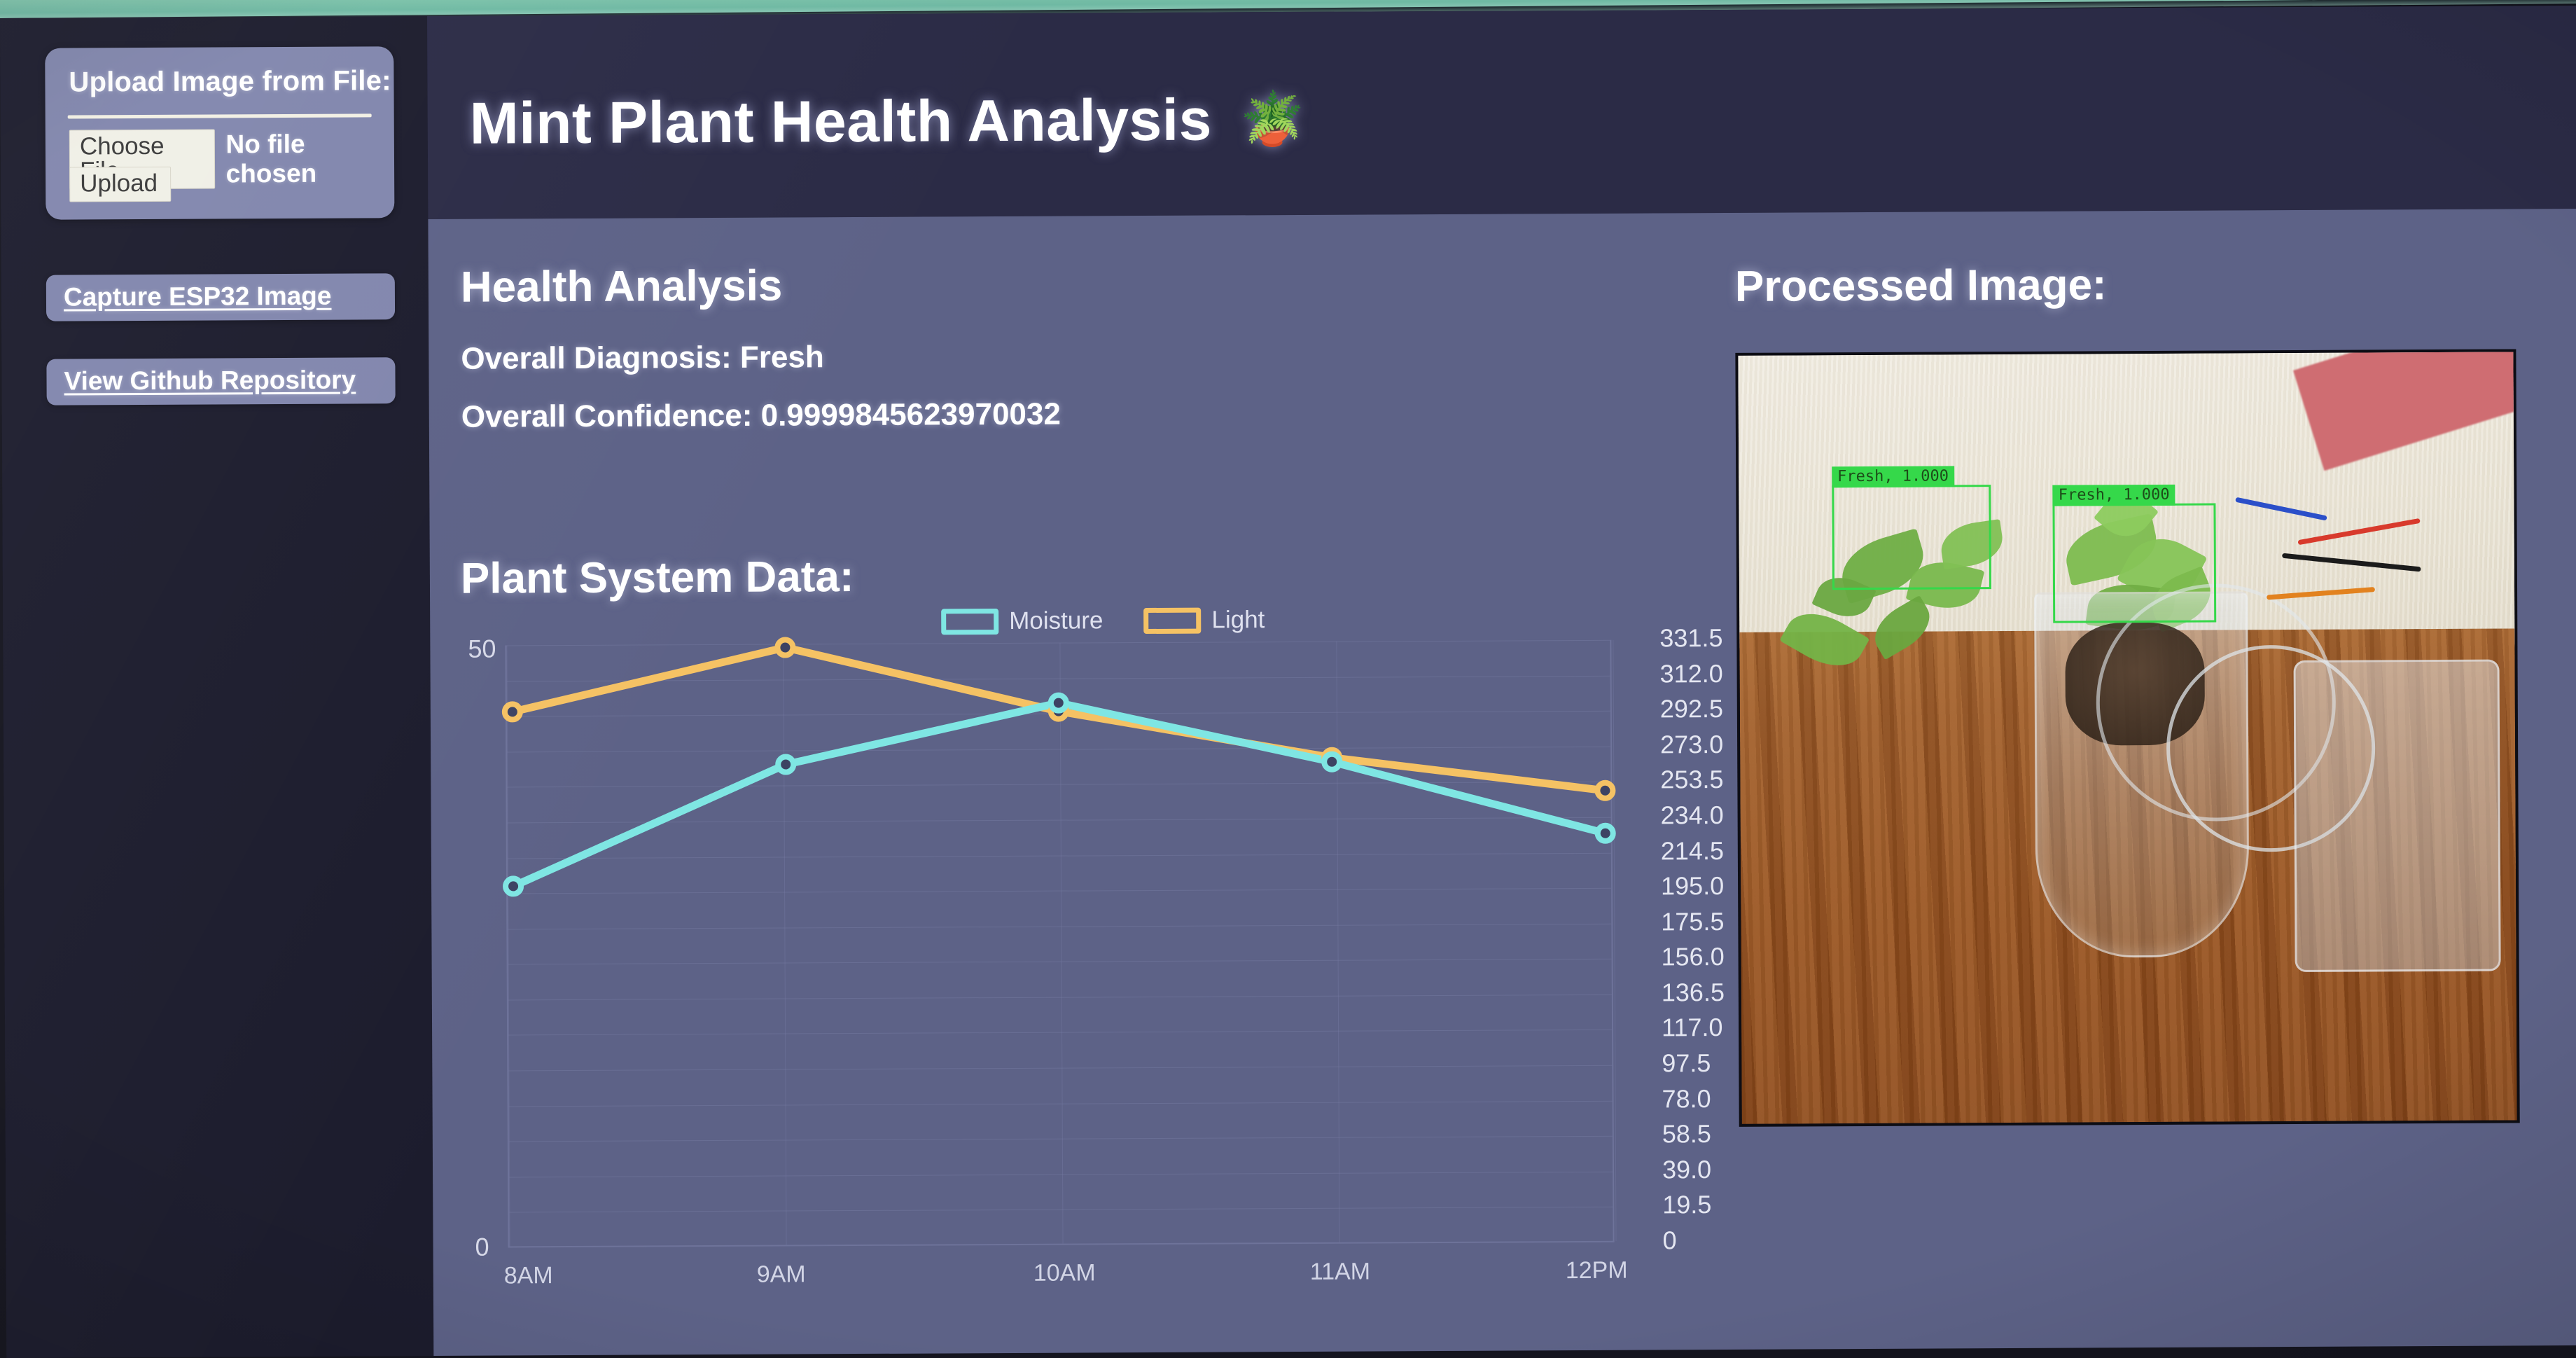 The height and width of the screenshot is (1358, 2576). What do you see at coordinates (781, 1274) in the screenshot?
I see `x-axis-tick-label: 9AM` at bounding box center [781, 1274].